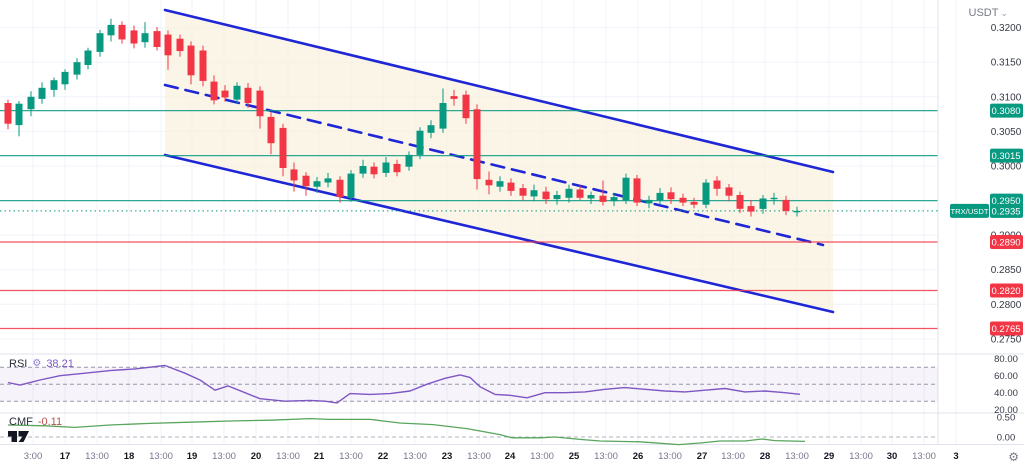 This screenshot has width=1024, height=467. Describe the element at coordinates (1006, 97) in the screenshot. I see `price-axis-label: 0.3100` at that location.